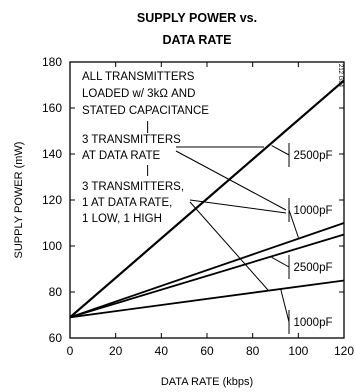  Describe the element at coordinates (312, 323) in the screenshot. I see `capacitance-label-4: 1000pF` at that location.